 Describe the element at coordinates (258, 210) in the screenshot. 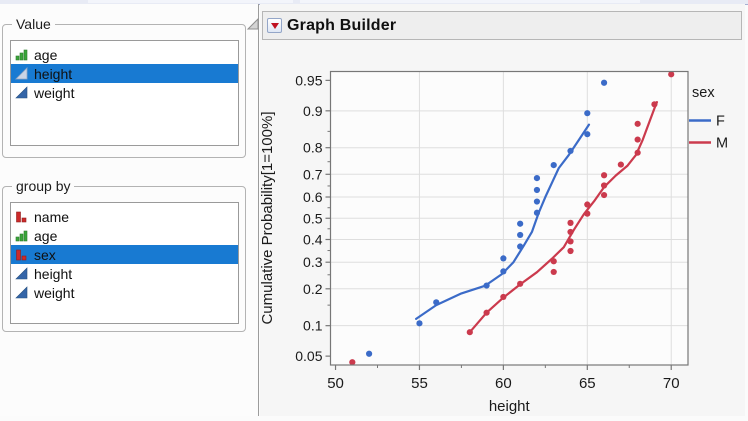

I see `panel-splitter` at that location.